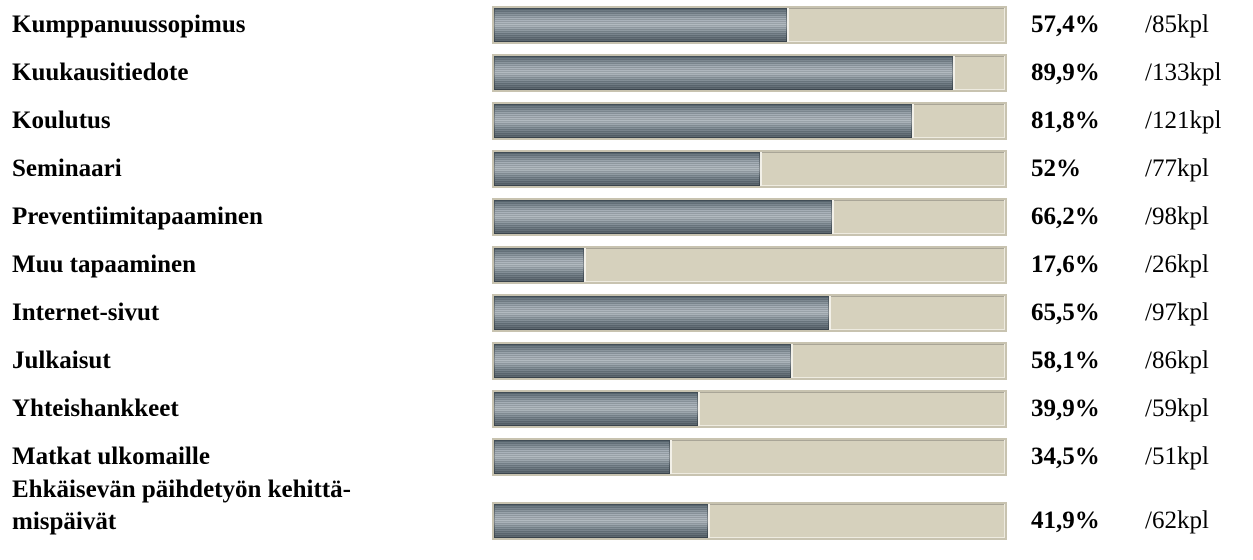 This screenshot has width=1253, height=560. What do you see at coordinates (1183, 72) in the screenshot?
I see `count-label: /133kpl` at bounding box center [1183, 72].